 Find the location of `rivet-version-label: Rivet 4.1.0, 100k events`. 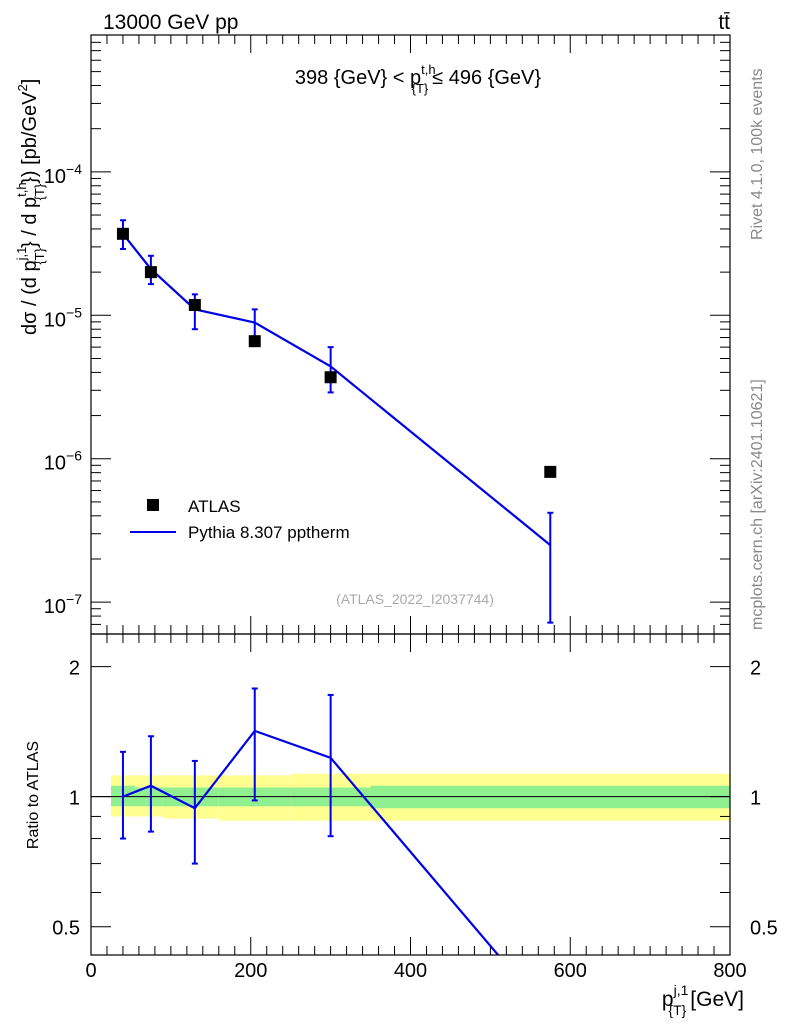

rivet-version-label: Rivet 4.1.0, 100k events is located at coordinates (757, 154).